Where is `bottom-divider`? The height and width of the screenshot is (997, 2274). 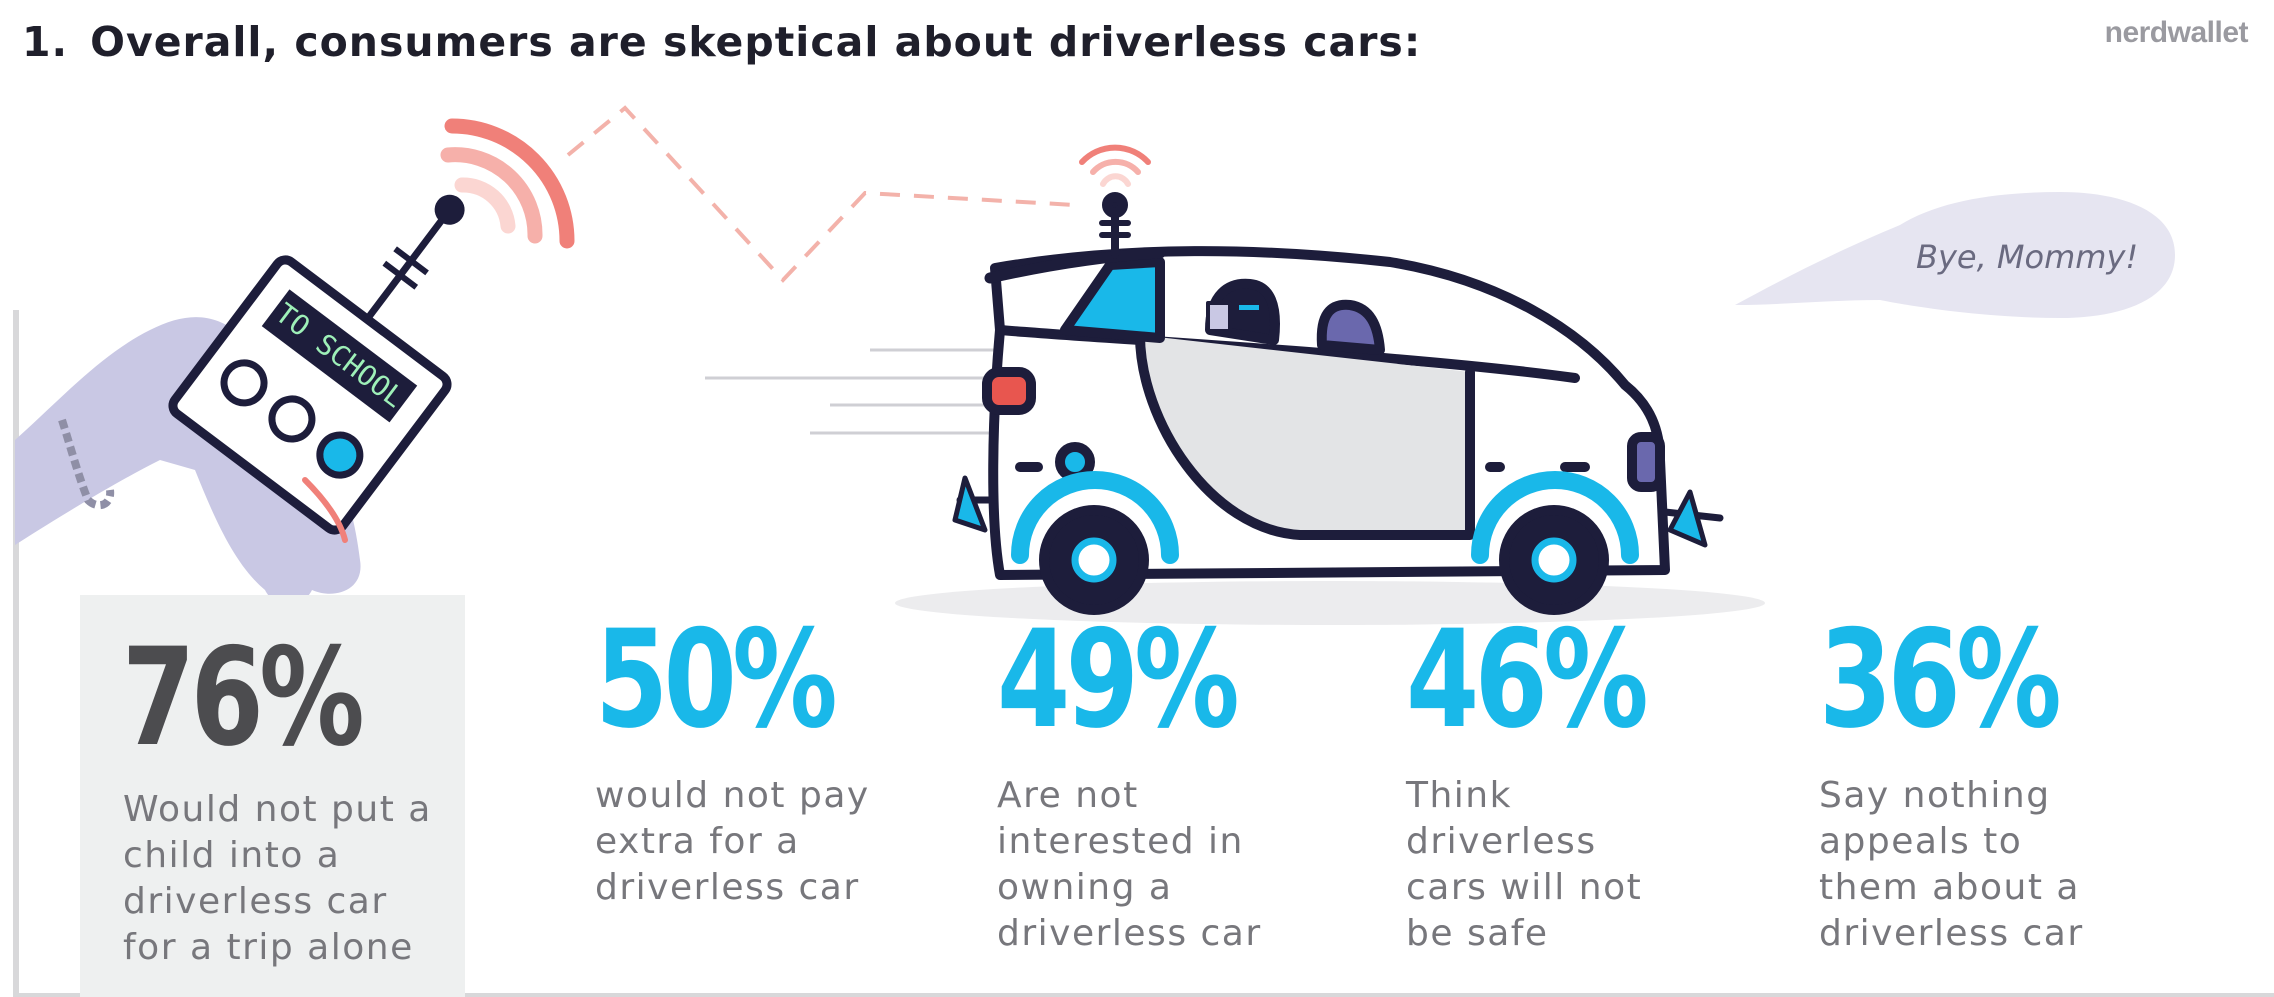
bottom-divider is located at coordinates (1143, 995).